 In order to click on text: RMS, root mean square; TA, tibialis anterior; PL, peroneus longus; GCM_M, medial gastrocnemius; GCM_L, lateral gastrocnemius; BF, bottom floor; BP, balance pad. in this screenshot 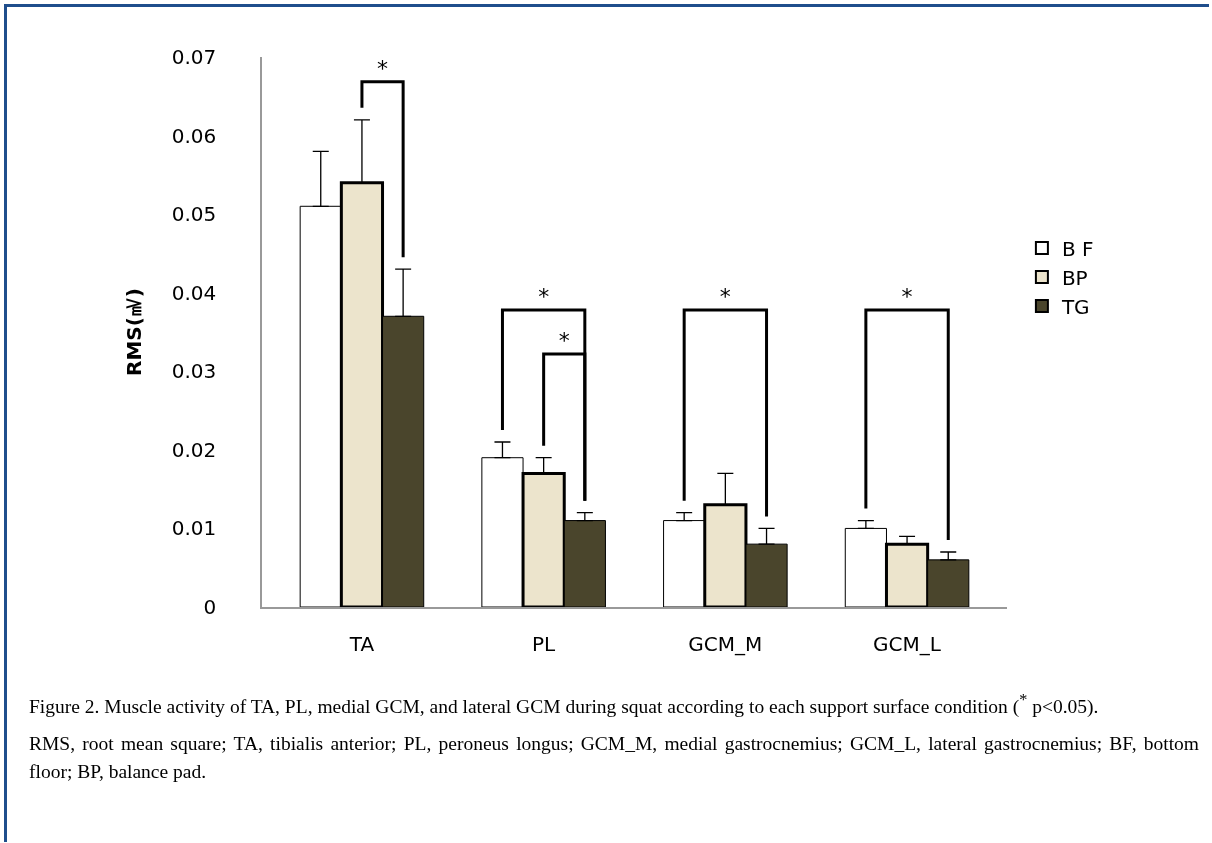, I will do `click(614, 758)`.